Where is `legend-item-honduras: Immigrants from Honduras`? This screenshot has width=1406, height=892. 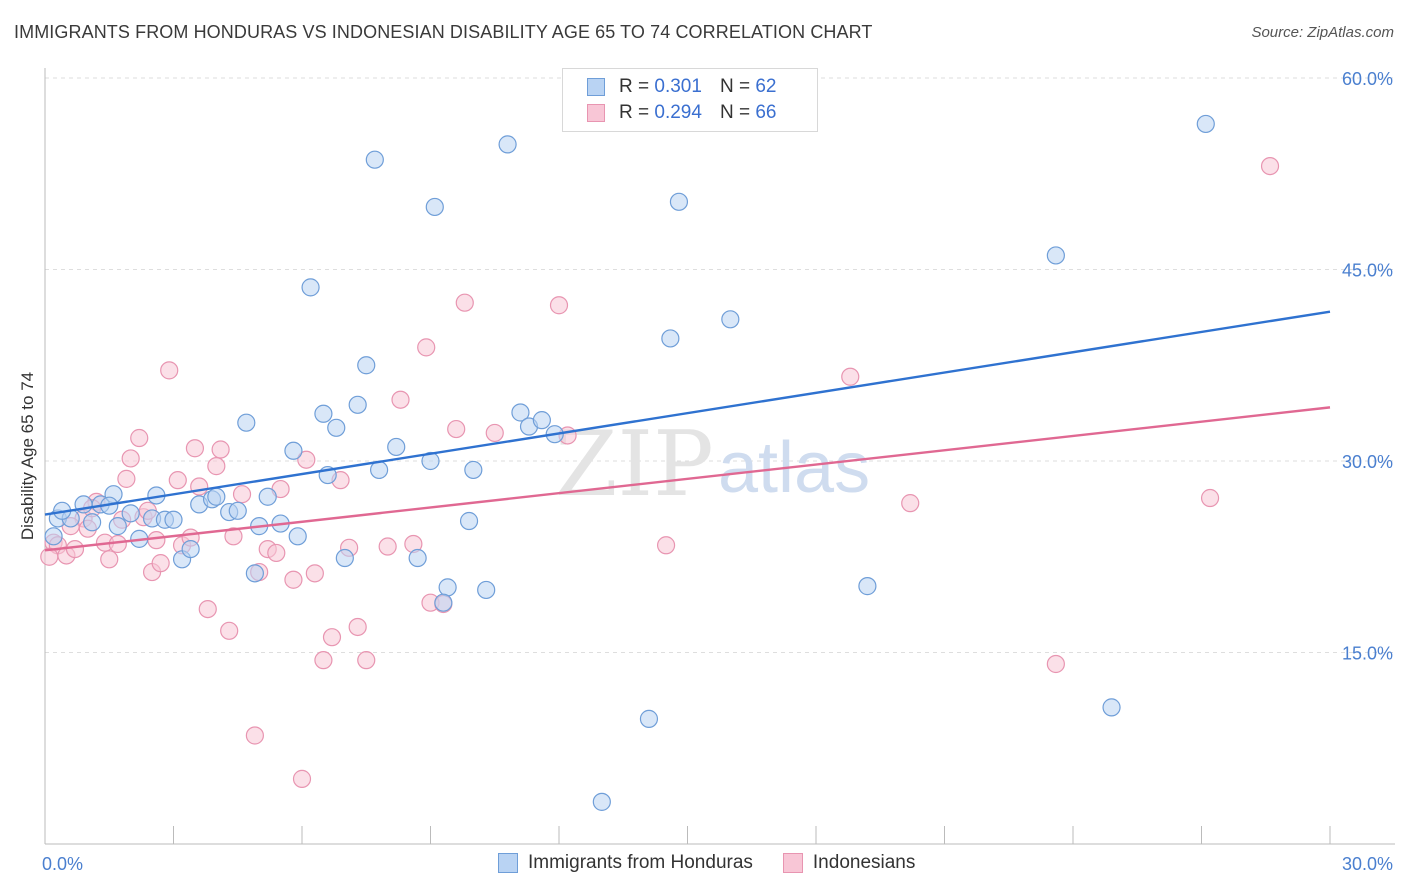
legend-item-honduras: Immigrants from Honduras is located at coordinates (625, 863).